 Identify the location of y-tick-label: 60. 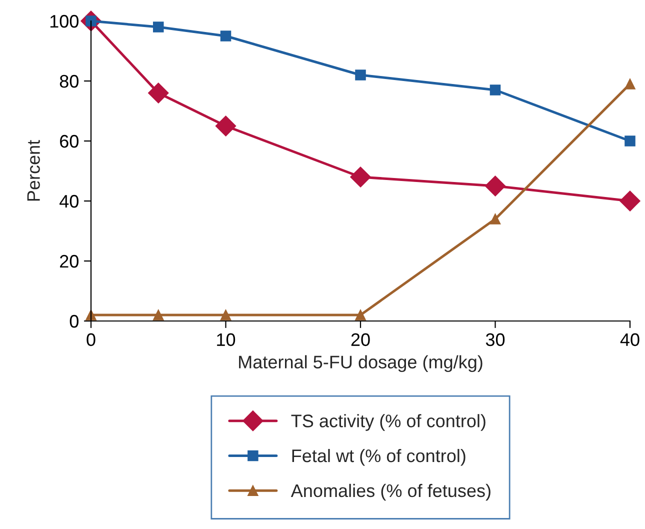
(69, 141).